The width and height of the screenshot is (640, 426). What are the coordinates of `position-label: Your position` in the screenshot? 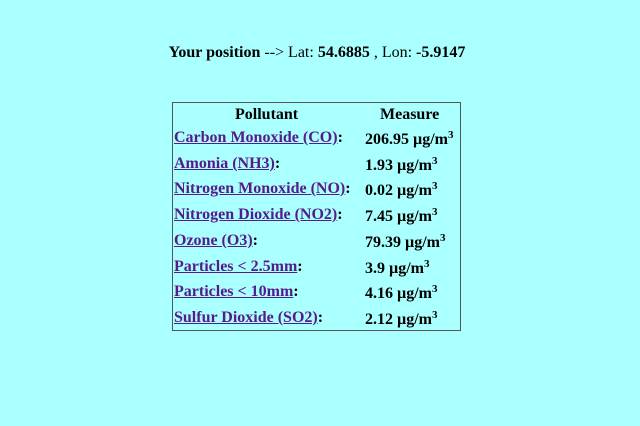 It's located at (214, 52).